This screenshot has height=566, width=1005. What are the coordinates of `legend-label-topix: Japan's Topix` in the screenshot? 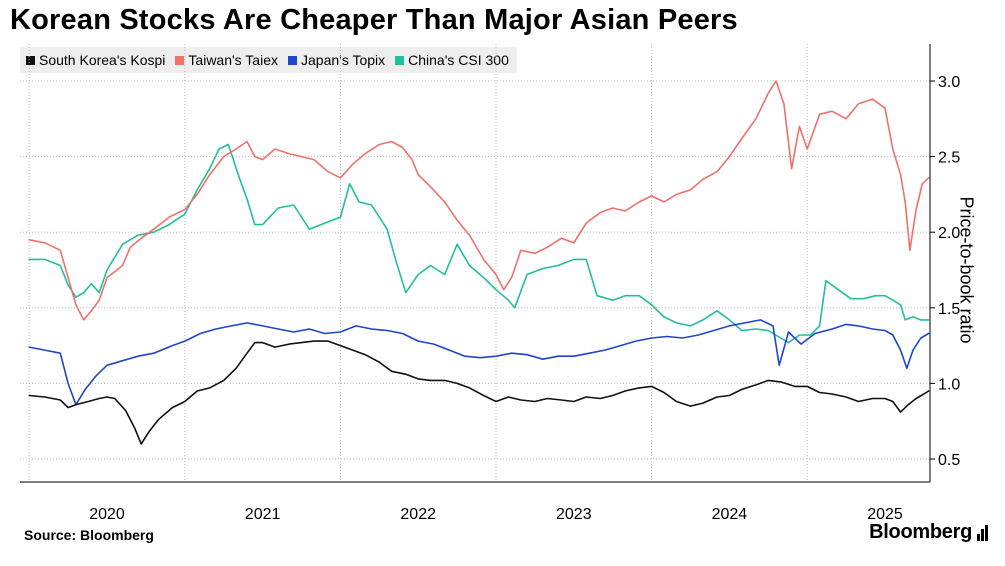 It's located at (343, 60).